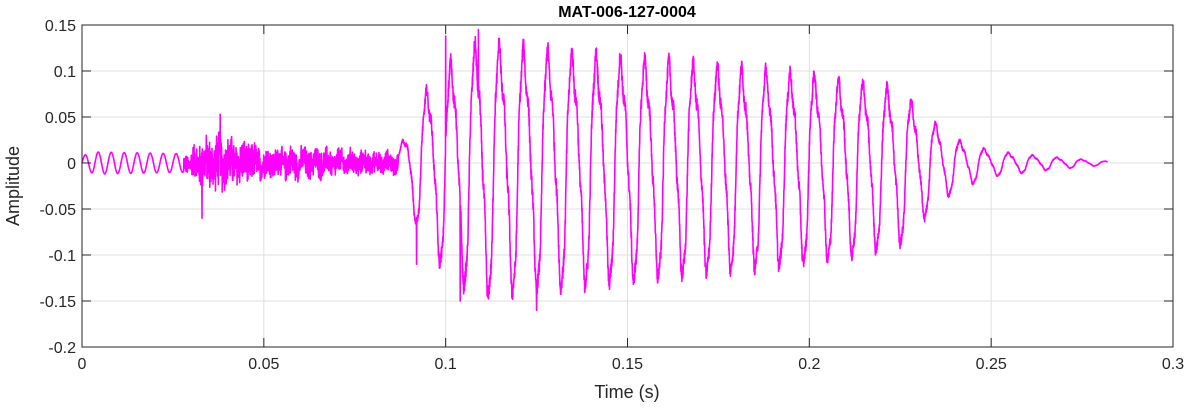 The image size is (1188, 409). I want to click on y-tick-label: 0.15, so click(60, 26).